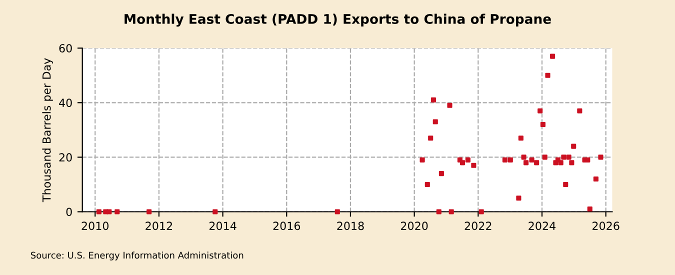 The image size is (675, 275). What do you see at coordinates (350, 226) in the screenshot?
I see `x-tick-label: 2018` at bounding box center [350, 226].